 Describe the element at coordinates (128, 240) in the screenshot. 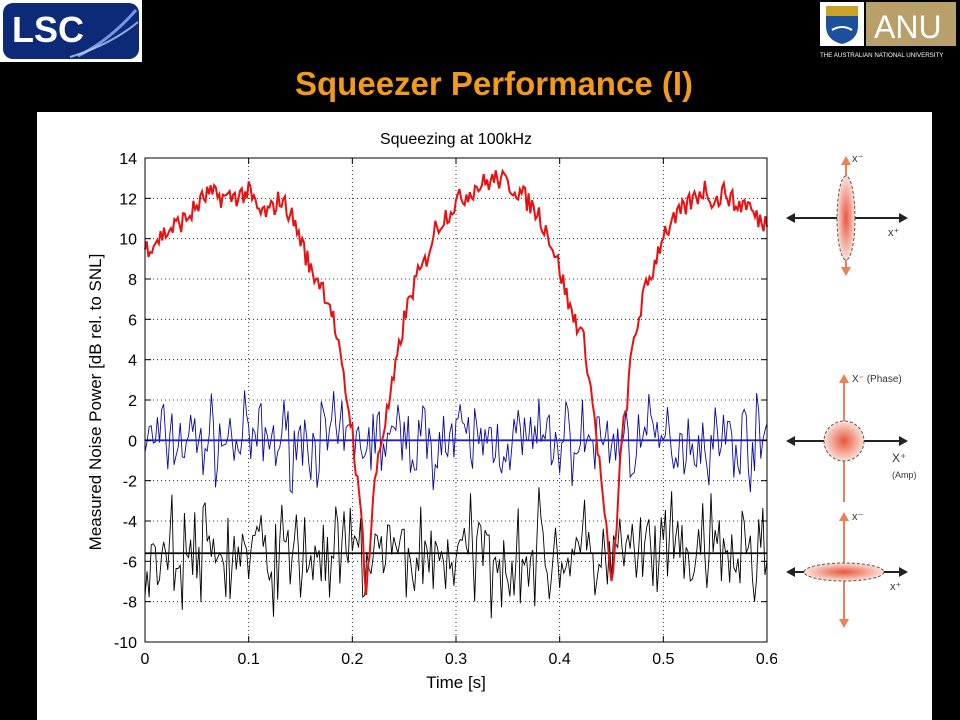

I see `y-tick-label: 10` at that location.